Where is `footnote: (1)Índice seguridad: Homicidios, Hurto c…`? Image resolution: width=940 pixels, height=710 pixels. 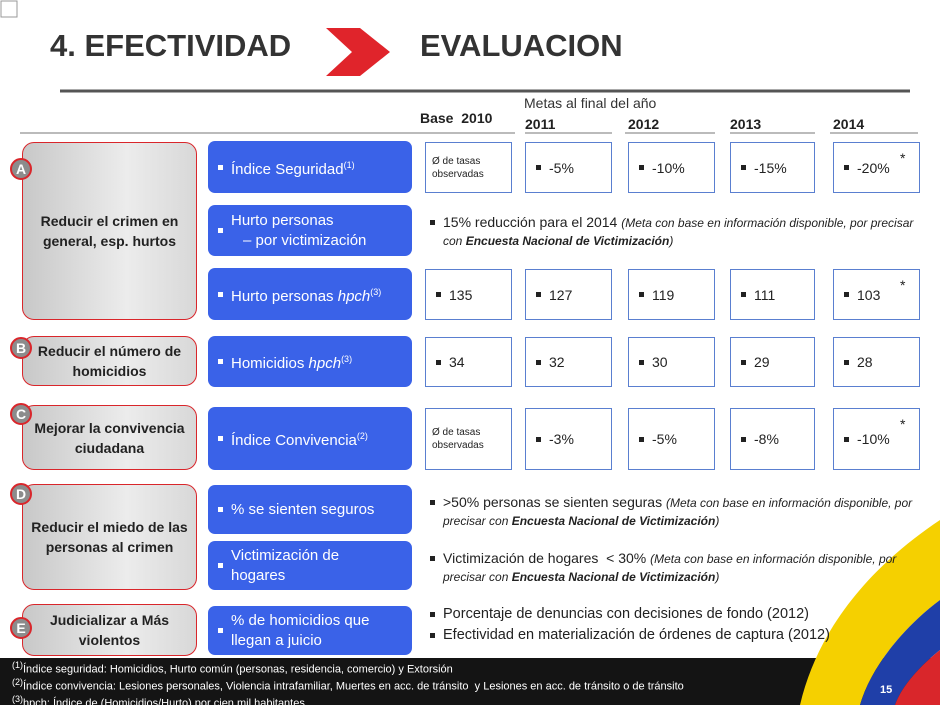
footnote: (1)Índice seguridad: Homicidios, Hurto c… is located at coordinates (232, 668).